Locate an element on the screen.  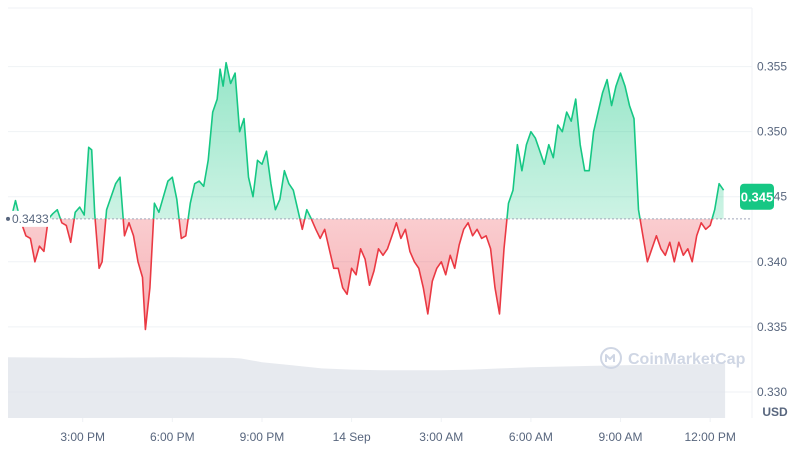
baseline-label: 0.3433 is located at coordinates (28, 218).